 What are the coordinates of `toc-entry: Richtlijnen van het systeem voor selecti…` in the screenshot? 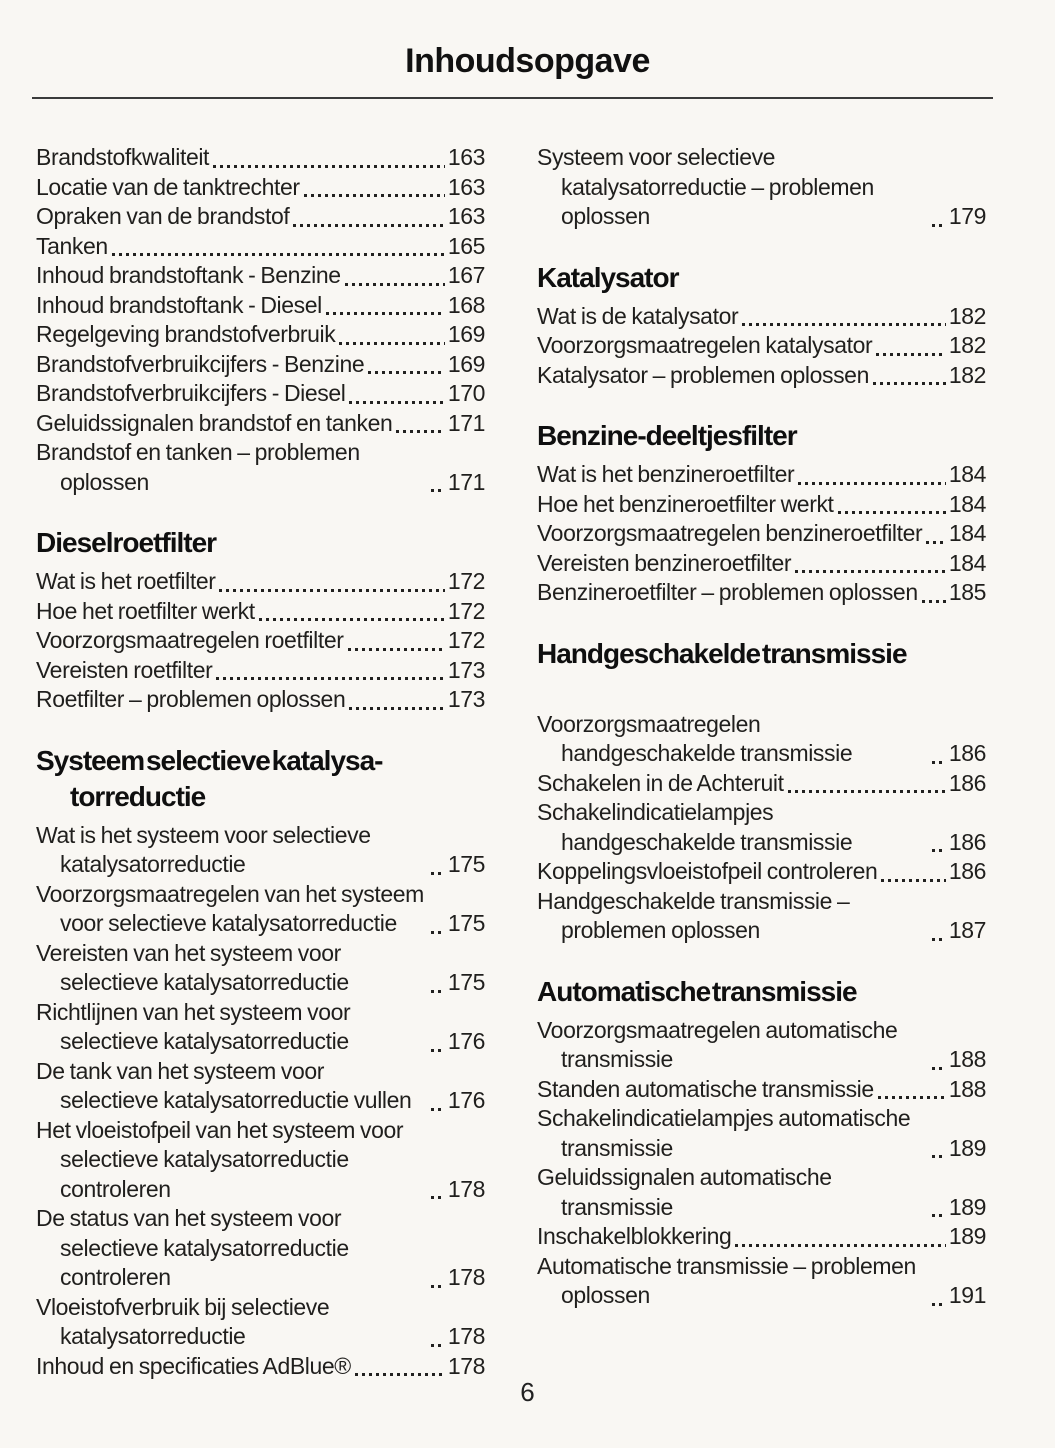 It's located at (260, 1027).